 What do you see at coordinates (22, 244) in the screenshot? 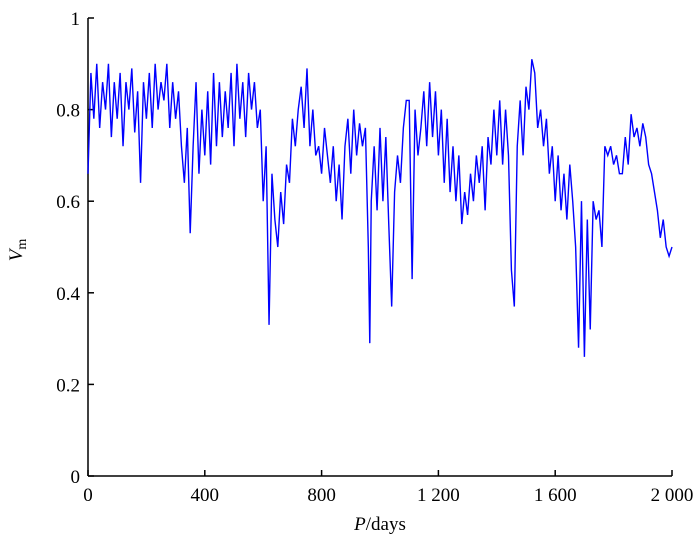
I see `y-label-sub: m` at bounding box center [22, 244].